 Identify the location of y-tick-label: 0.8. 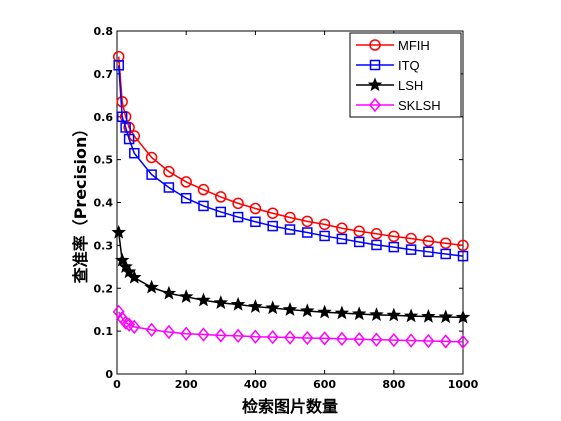
(104, 31).